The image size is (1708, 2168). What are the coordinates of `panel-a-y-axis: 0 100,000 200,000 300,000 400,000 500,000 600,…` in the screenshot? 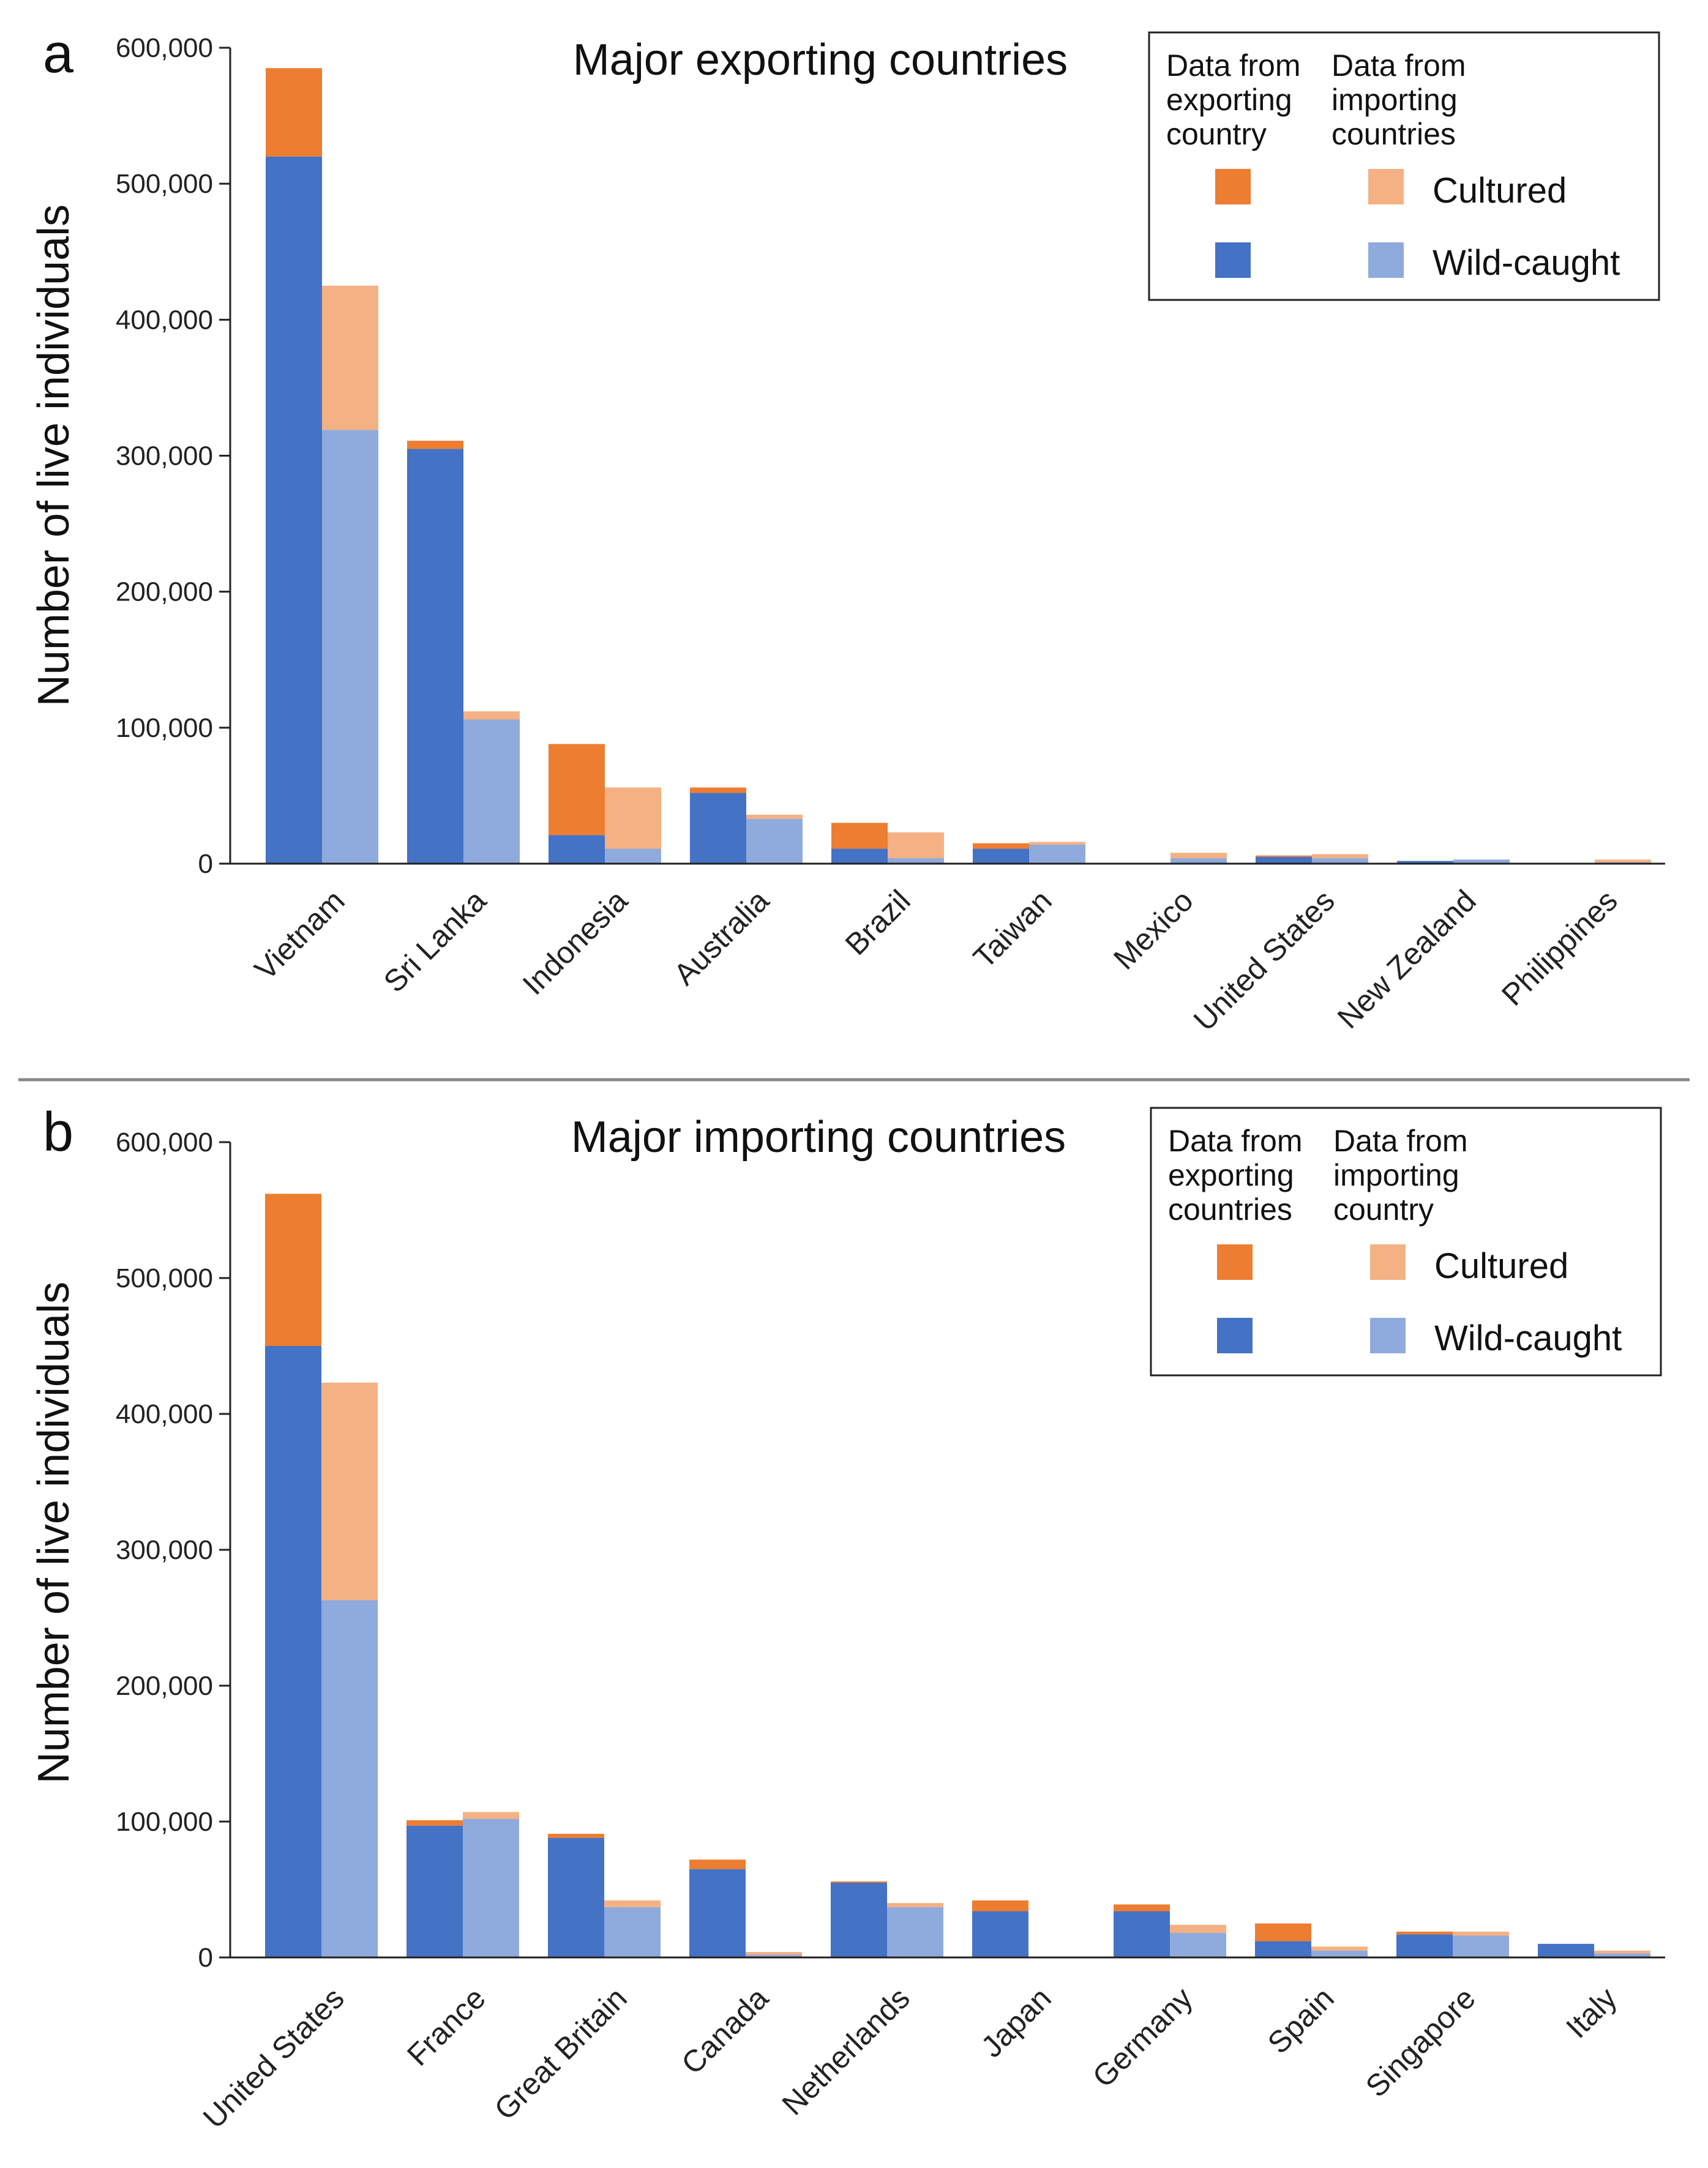 It's located at (173, 456).